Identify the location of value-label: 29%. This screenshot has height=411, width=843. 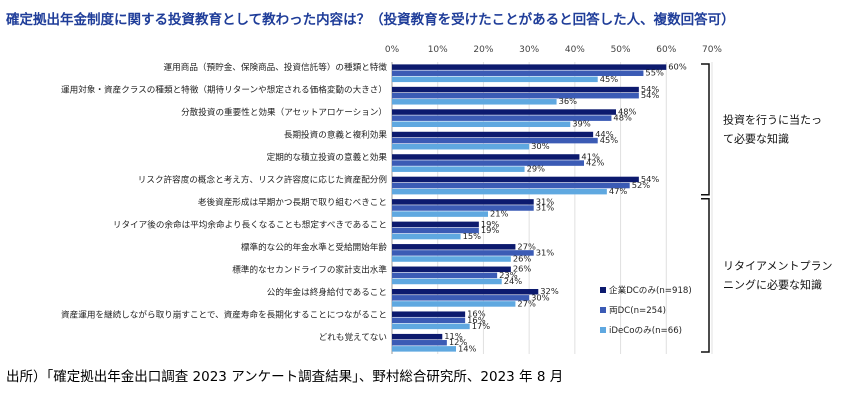
(536, 169).